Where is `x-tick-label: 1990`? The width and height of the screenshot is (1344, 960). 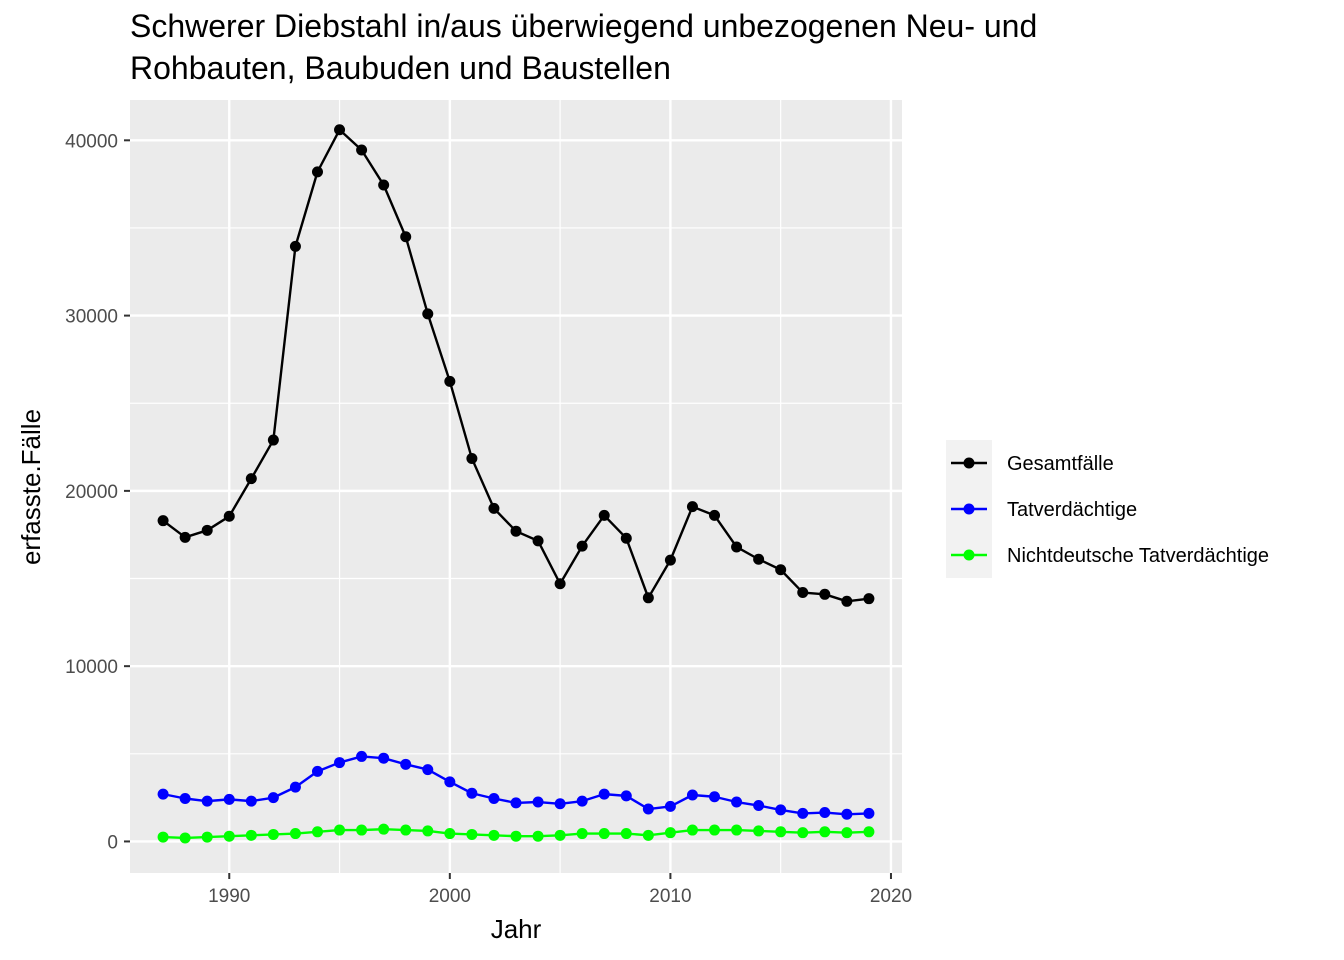 x-tick-label: 1990 is located at coordinates (229, 896).